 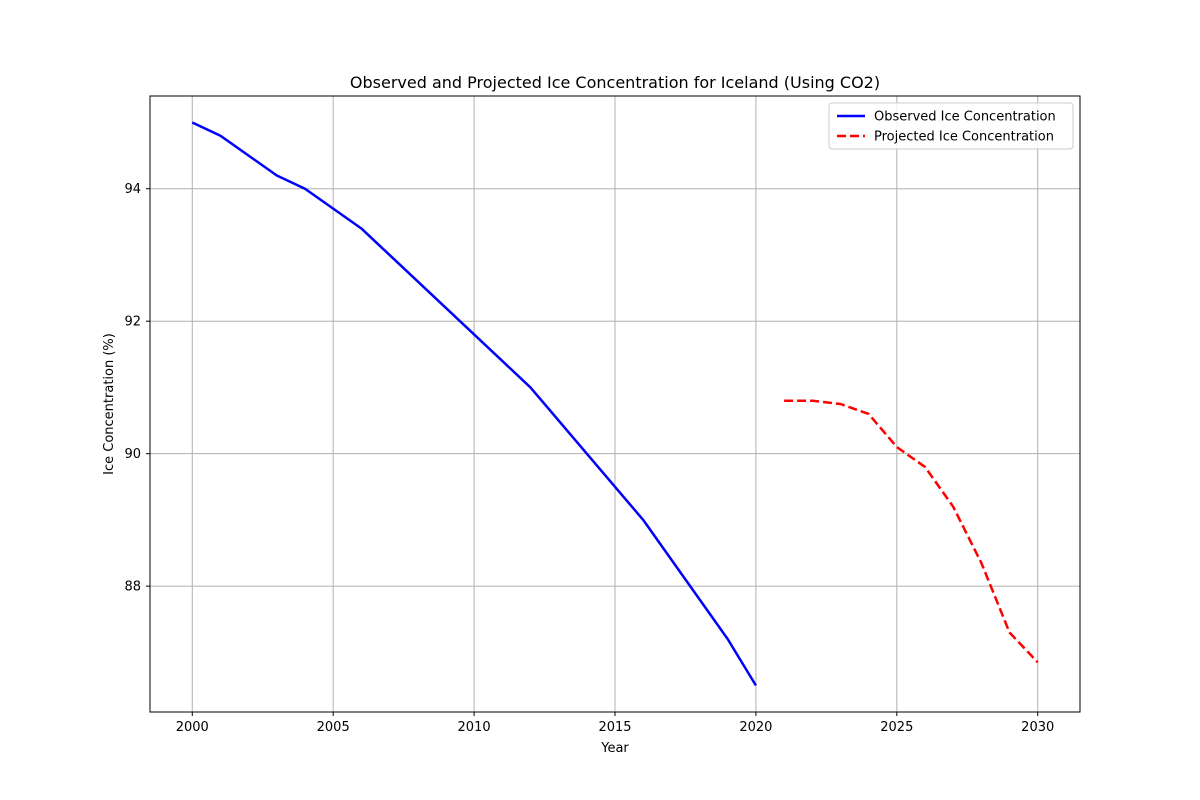 What do you see at coordinates (192, 727) in the screenshot?
I see `x-tick-label: 2000` at bounding box center [192, 727].